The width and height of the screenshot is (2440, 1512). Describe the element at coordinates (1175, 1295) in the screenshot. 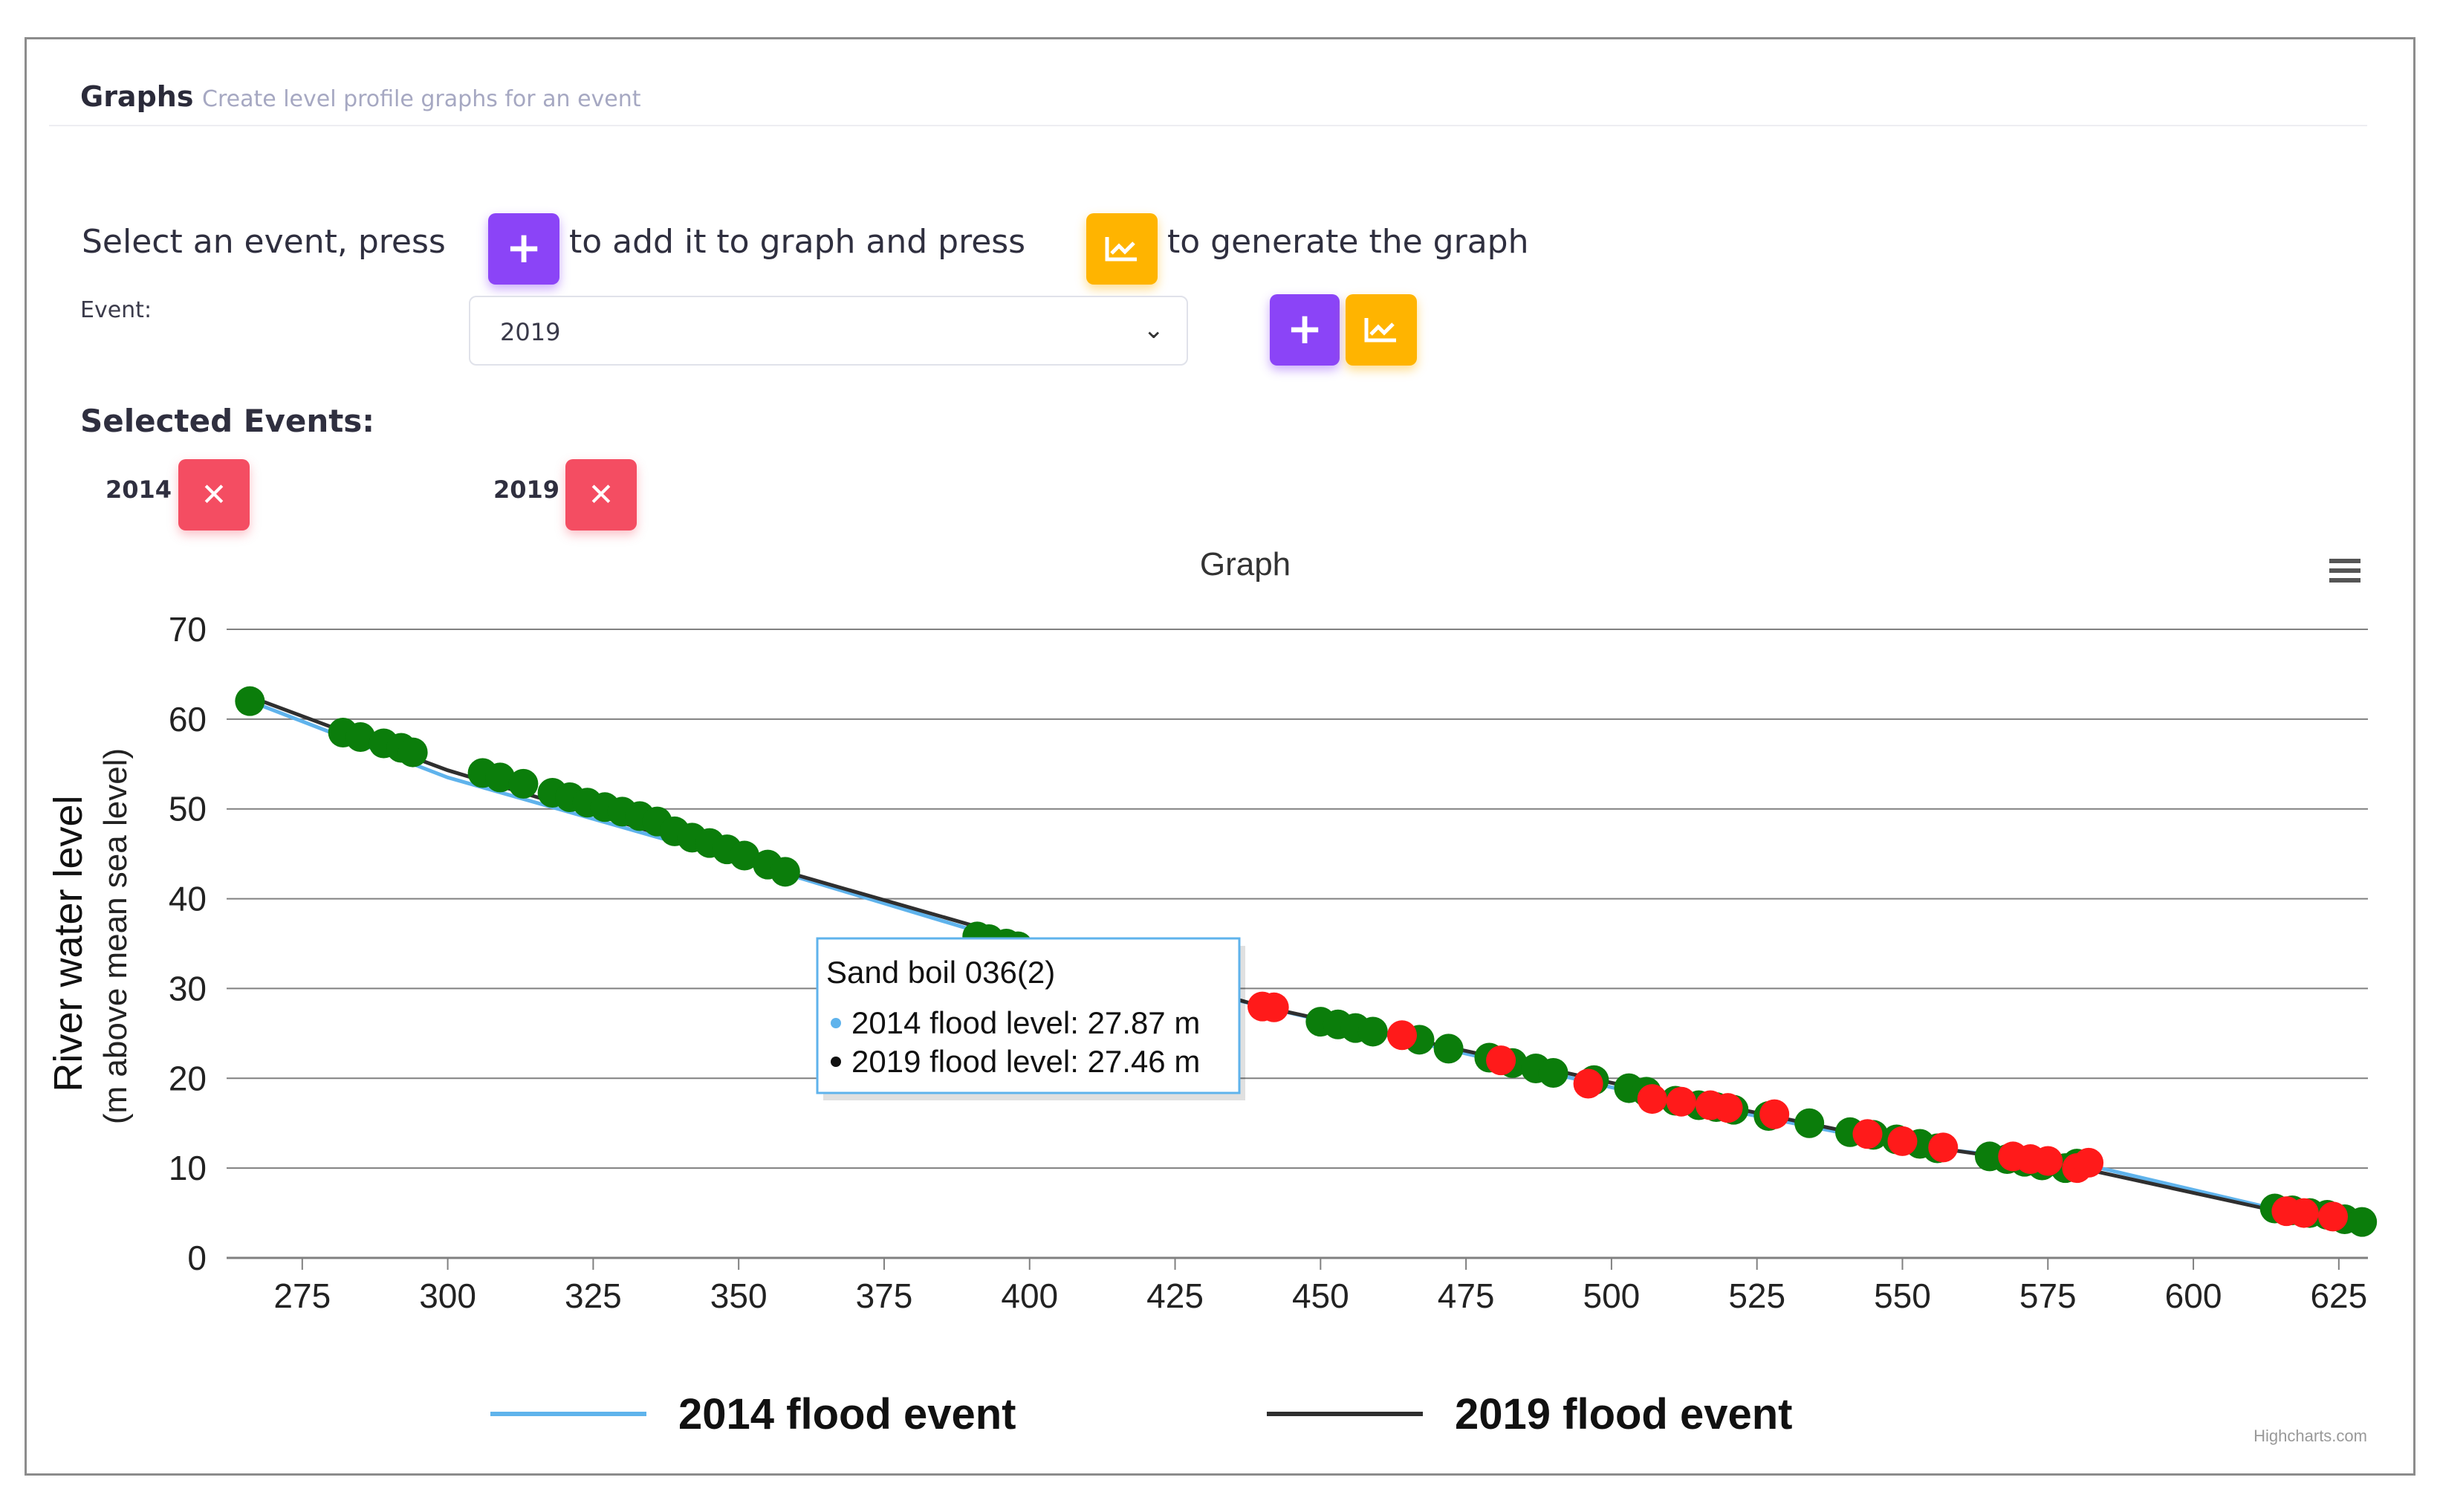

I see `x-tick-label: 425` at that location.